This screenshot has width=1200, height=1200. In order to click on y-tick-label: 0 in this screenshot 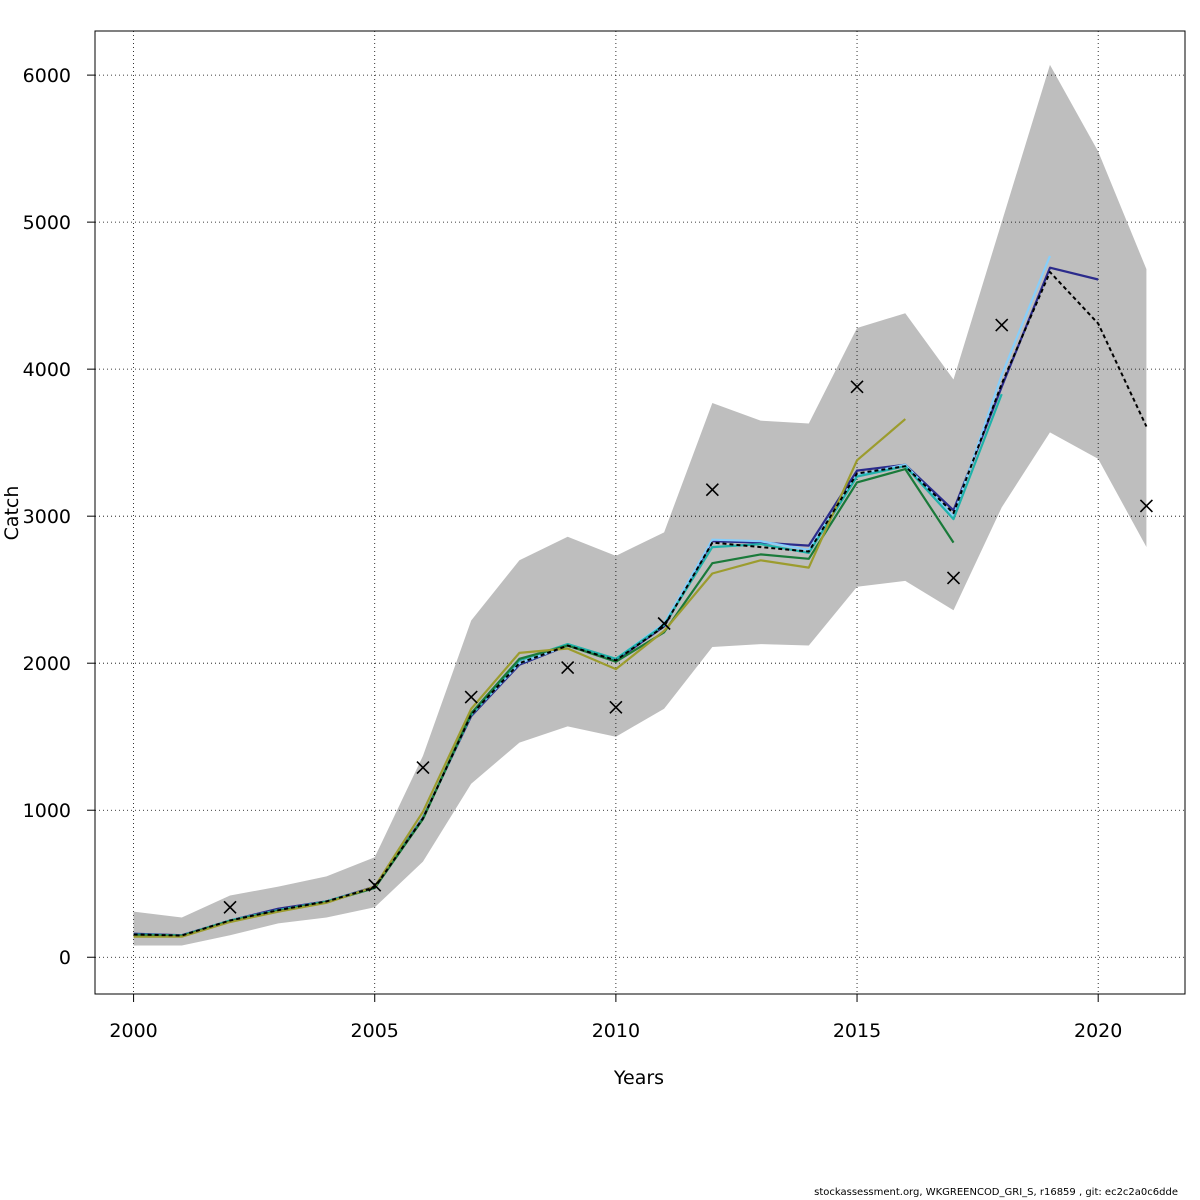, I will do `click(65, 958)`.